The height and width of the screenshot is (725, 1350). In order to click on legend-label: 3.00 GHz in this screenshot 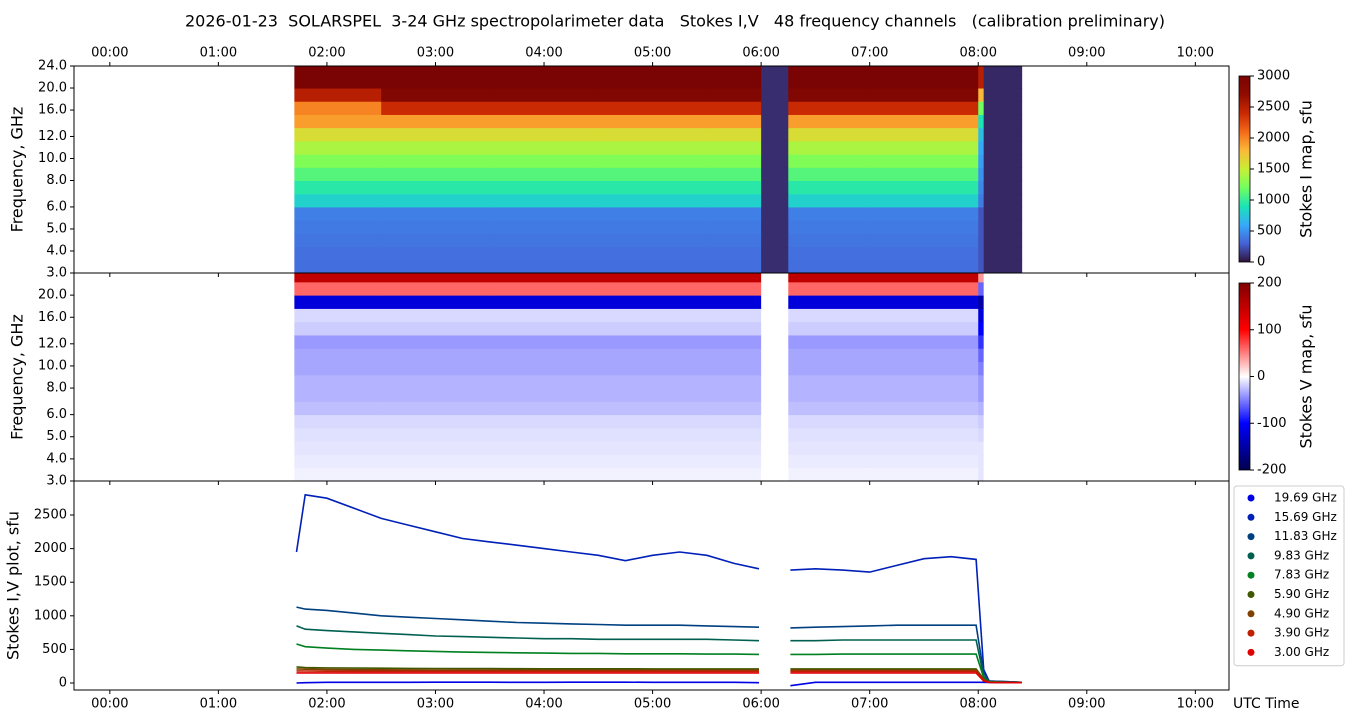, I will do `click(1301, 652)`.